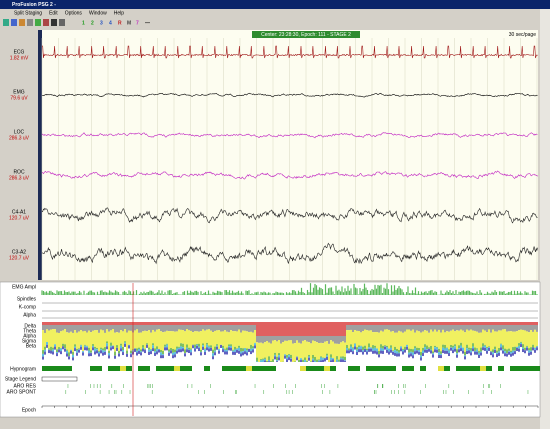 The width and height of the screenshot is (550, 434). Describe the element at coordinates (92, 23) in the screenshot. I see `stage-button: 2` at that location.